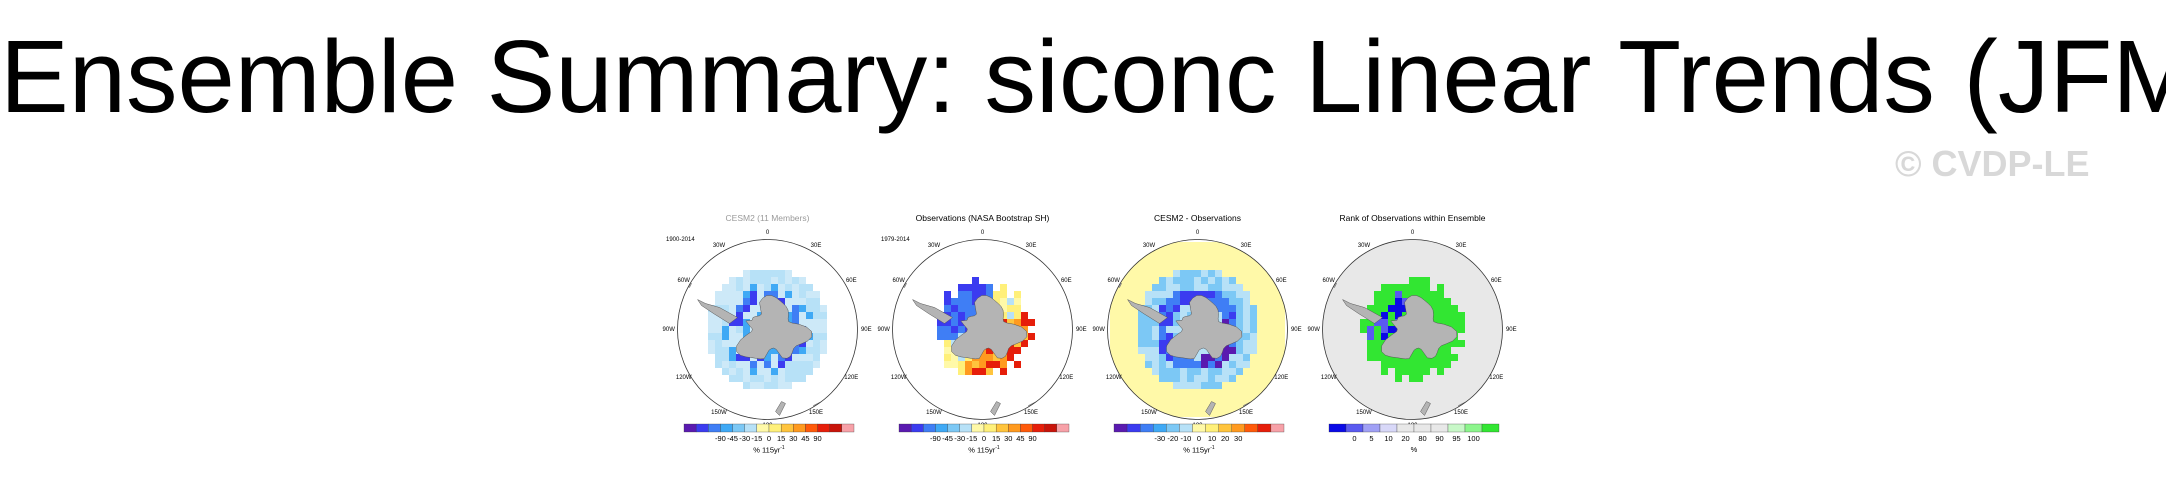 The width and height of the screenshot is (2166, 484). Describe the element at coordinates (680, 240) in the screenshot. I see `period-label: 1900-2014` at that location.